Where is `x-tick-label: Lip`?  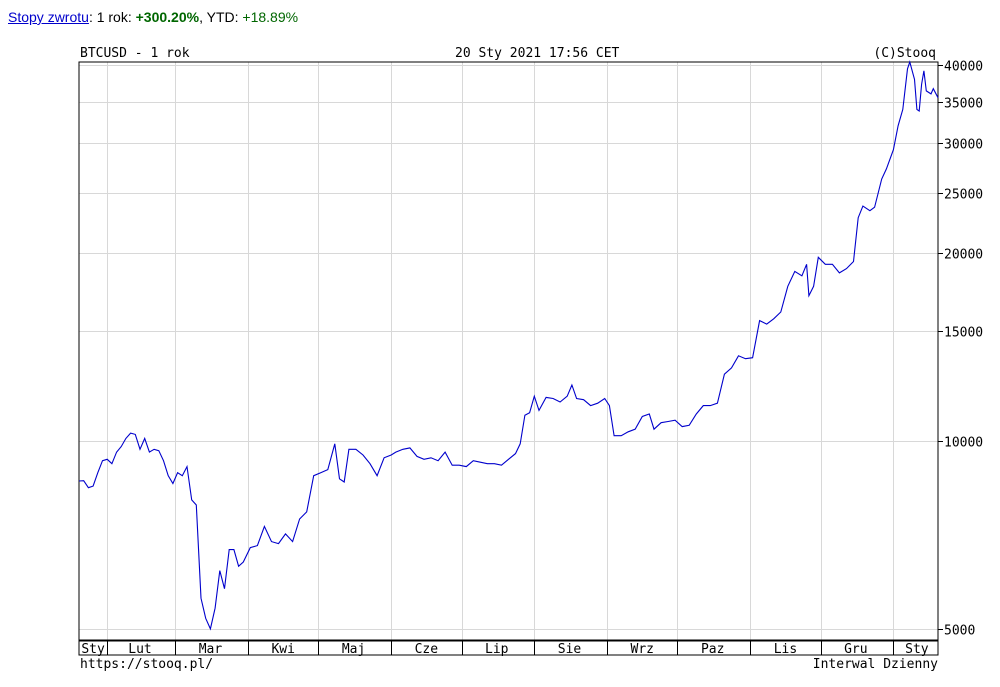
x-tick-label: Lip is located at coordinates (497, 649).